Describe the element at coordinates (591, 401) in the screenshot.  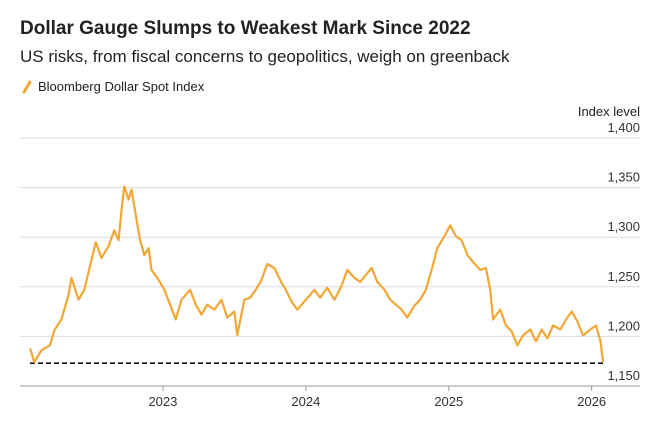
I see `x-tick-label: 2026` at that location.